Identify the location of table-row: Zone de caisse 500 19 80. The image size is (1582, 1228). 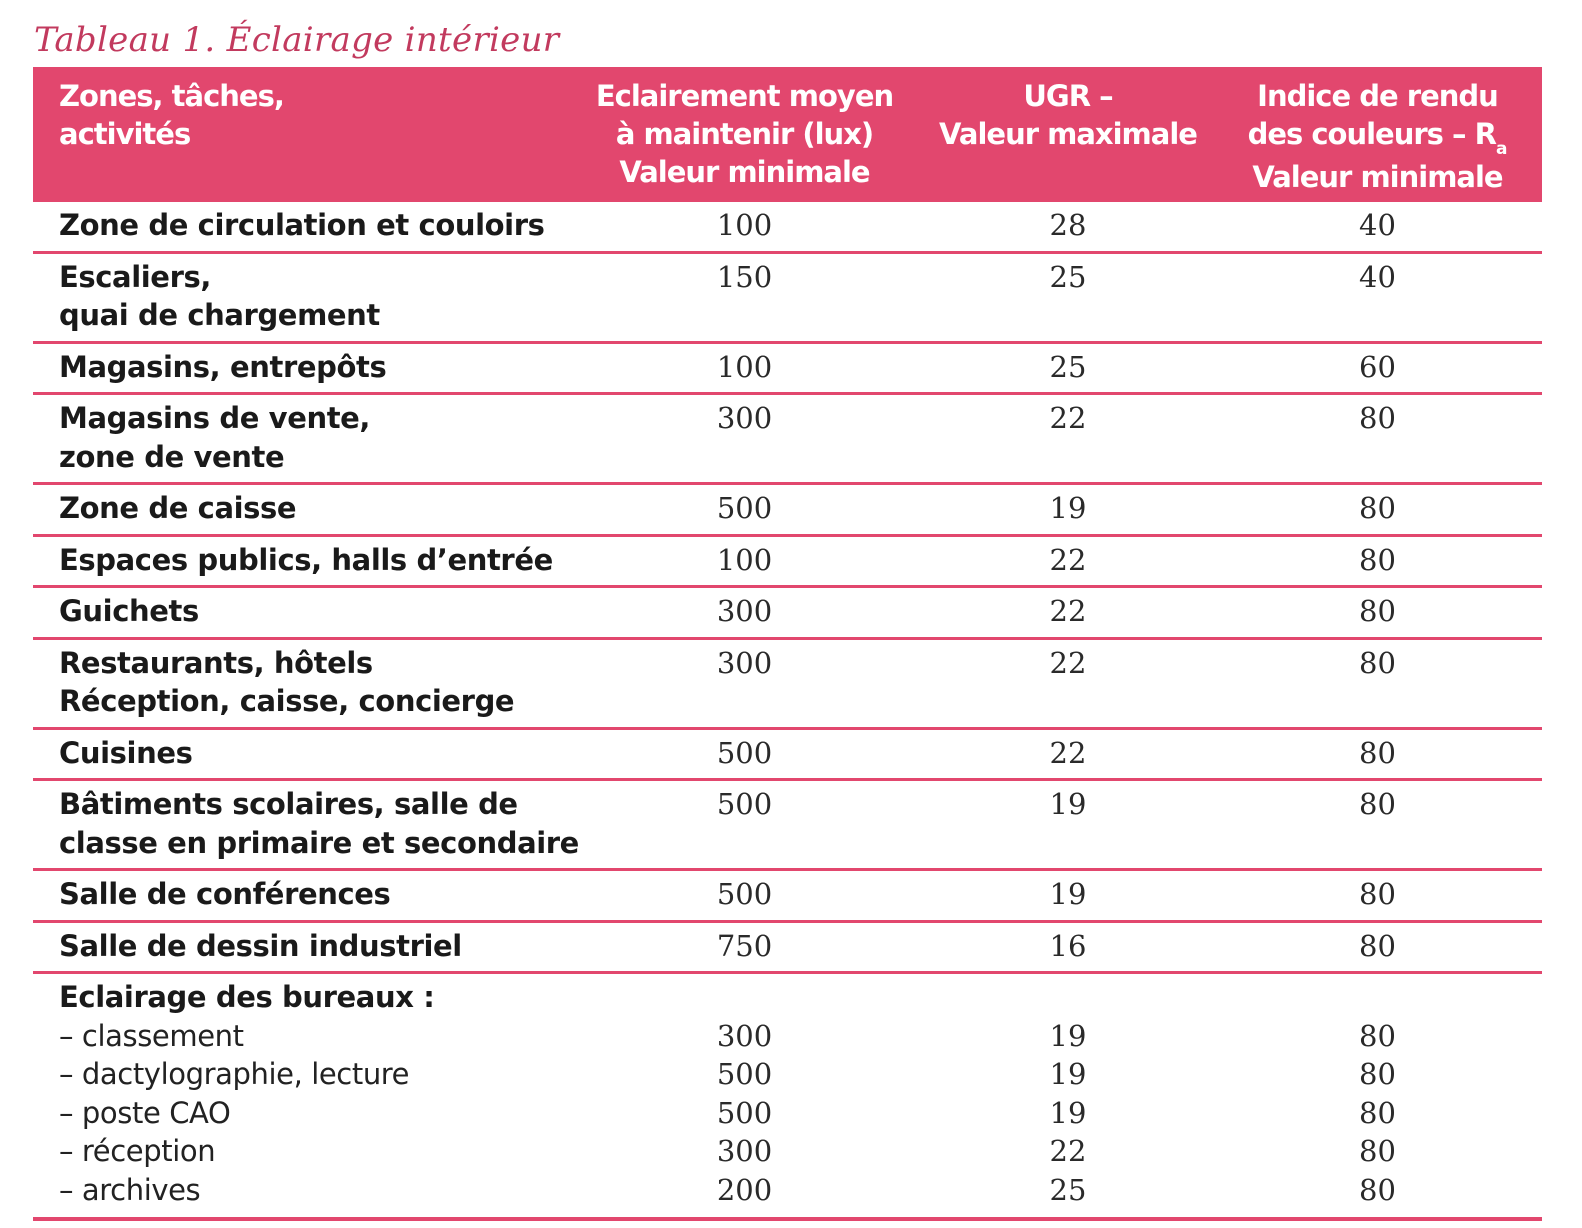
(787, 510).